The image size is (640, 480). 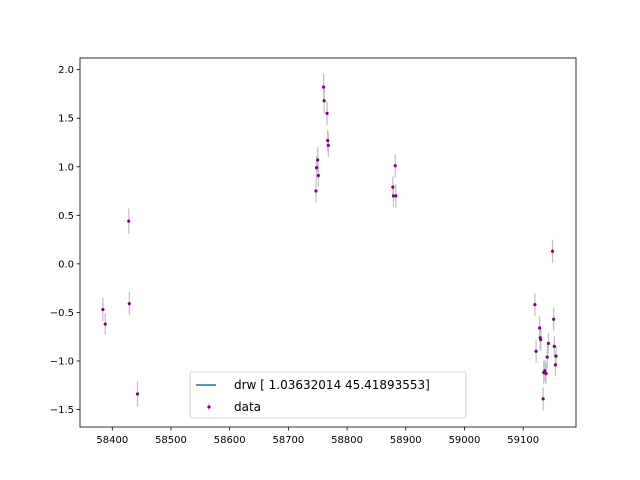 What do you see at coordinates (112, 440) in the screenshot?
I see `x-tick-label: 58400` at bounding box center [112, 440].